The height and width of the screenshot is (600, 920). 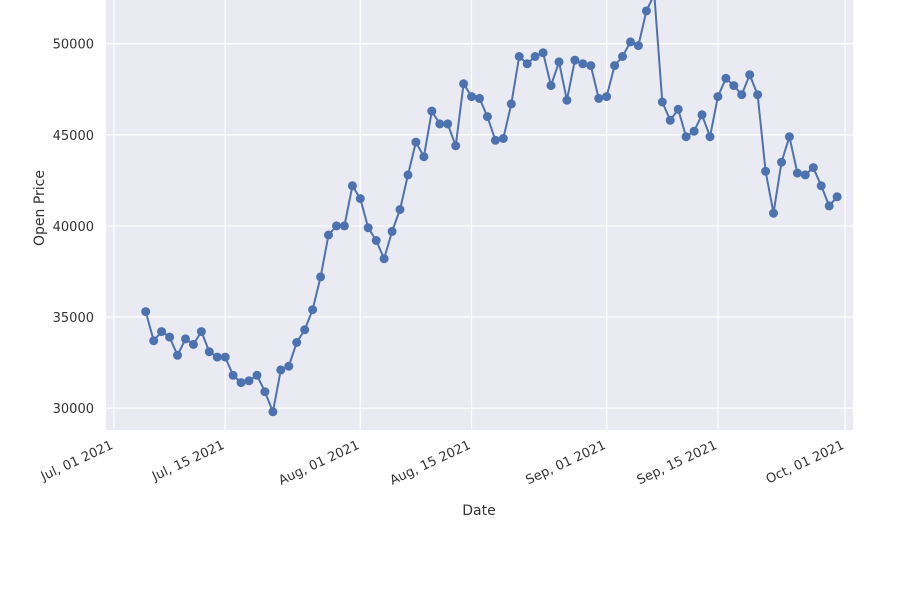 What do you see at coordinates (319, 463) in the screenshot?
I see `x-tick-label: Aug, 01 2021` at bounding box center [319, 463].